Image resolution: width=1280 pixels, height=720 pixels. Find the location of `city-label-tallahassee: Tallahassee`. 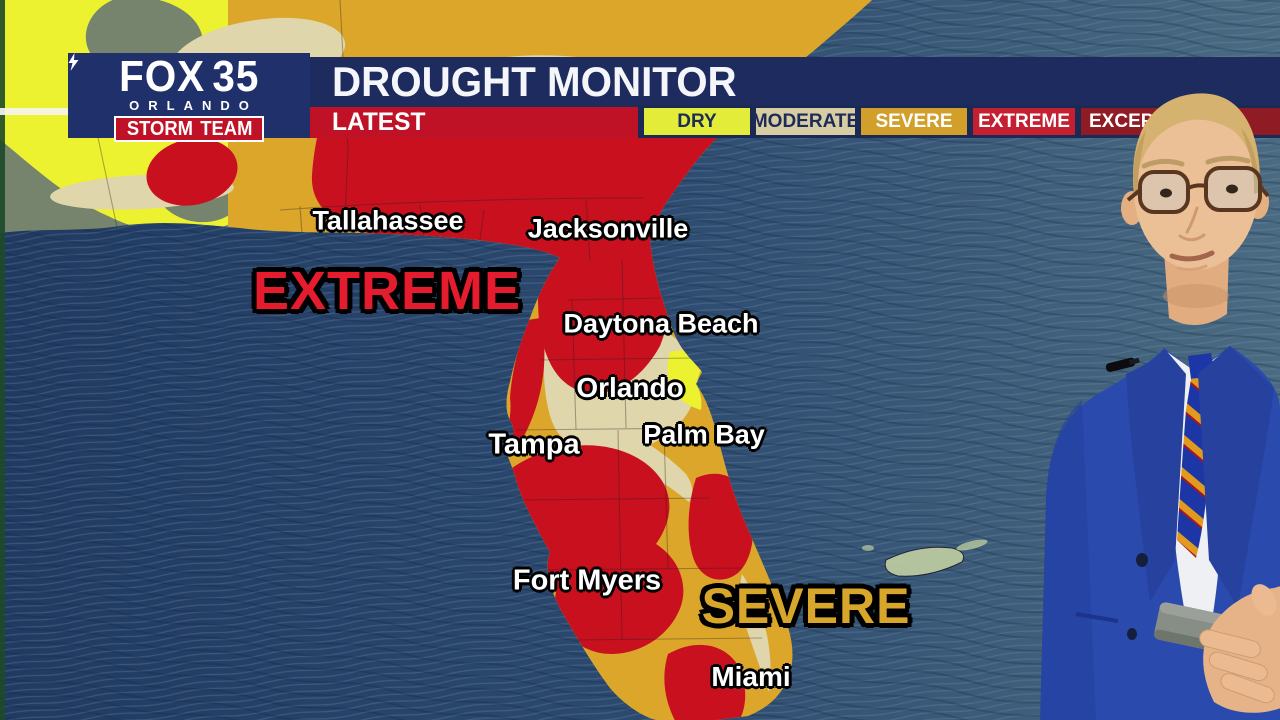

city-label-tallahassee: Tallahassee is located at coordinates (388, 220).